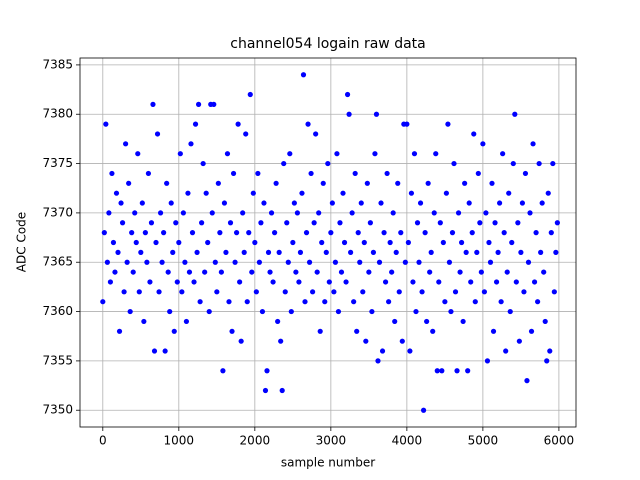 This screenshot has width=640, height=480. Describe the element at coordinates (331, 441) in the screenshot. I see `x-tick-label: 3000` at that location.